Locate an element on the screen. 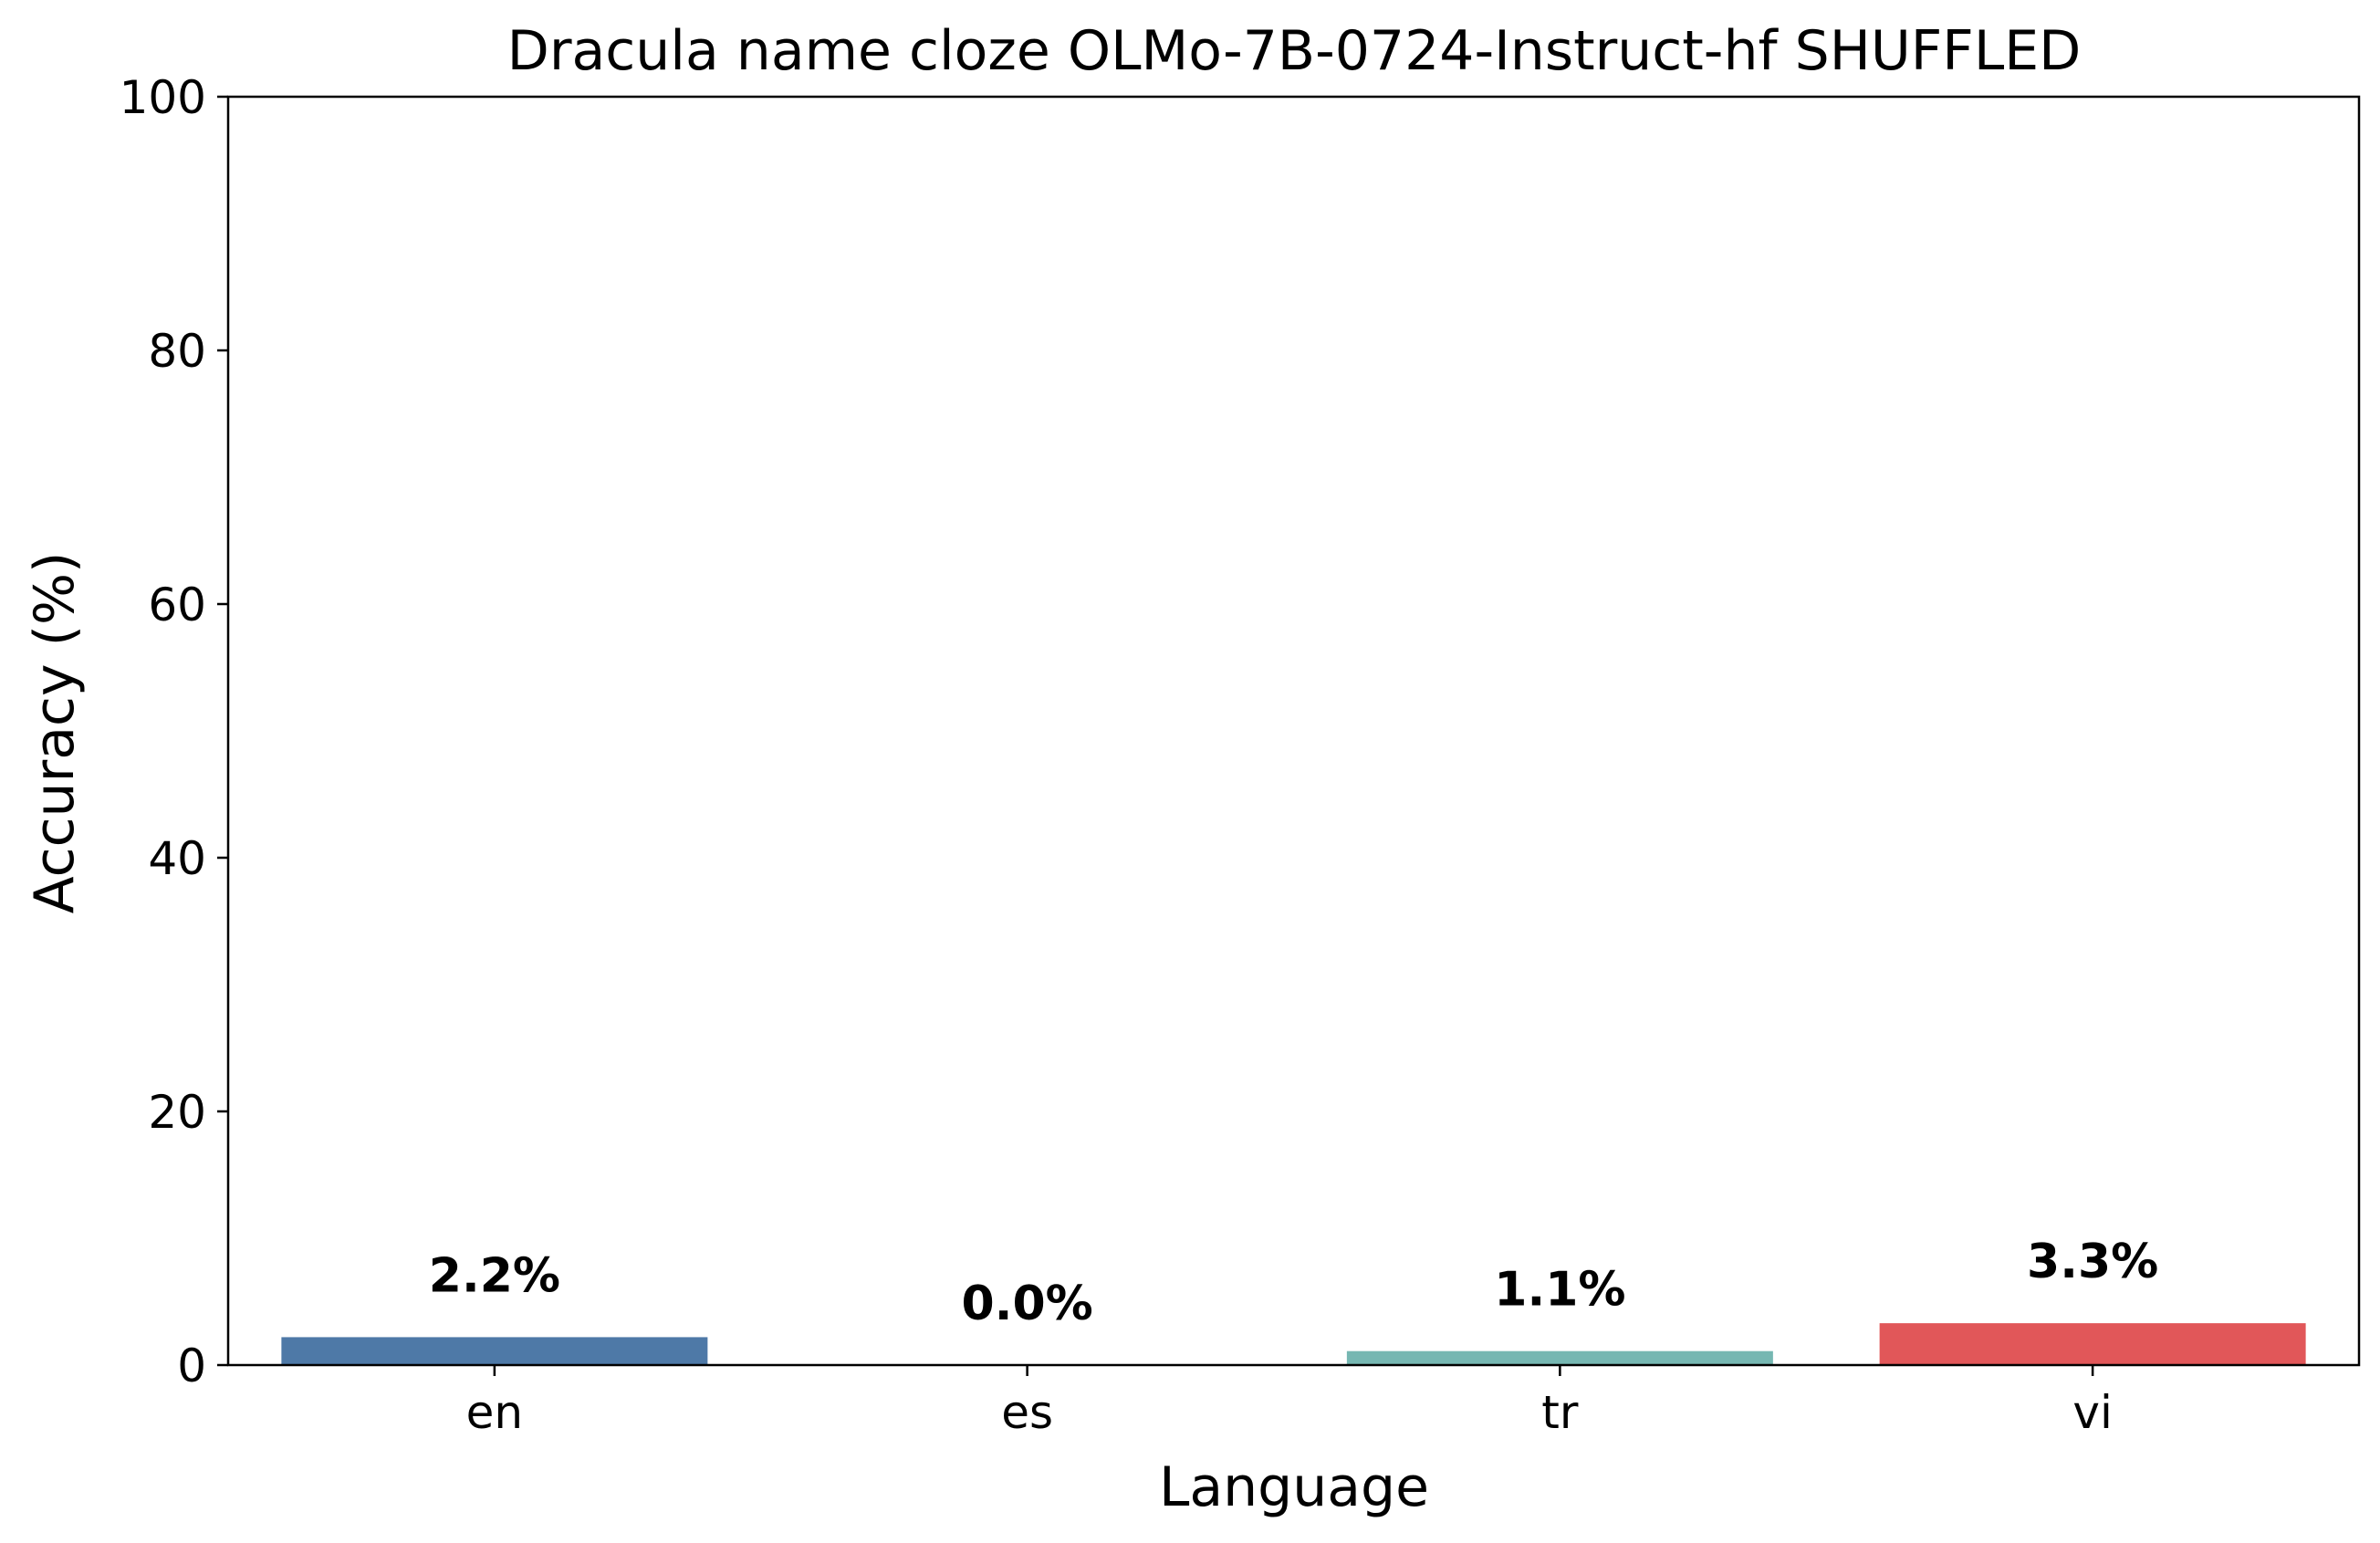 This screenshot has height=1543, width=2380. x-tick-label-en: en is located at coordinates (495, 1412).